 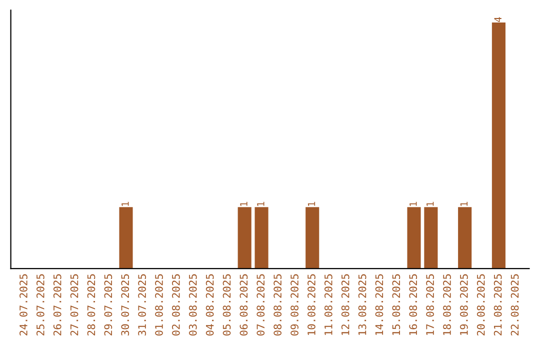 What do you see at coordinates (312, 304) in the screenshot?
I see `x-tick-label: 10.08.2025` at bounding box center [312, 304].